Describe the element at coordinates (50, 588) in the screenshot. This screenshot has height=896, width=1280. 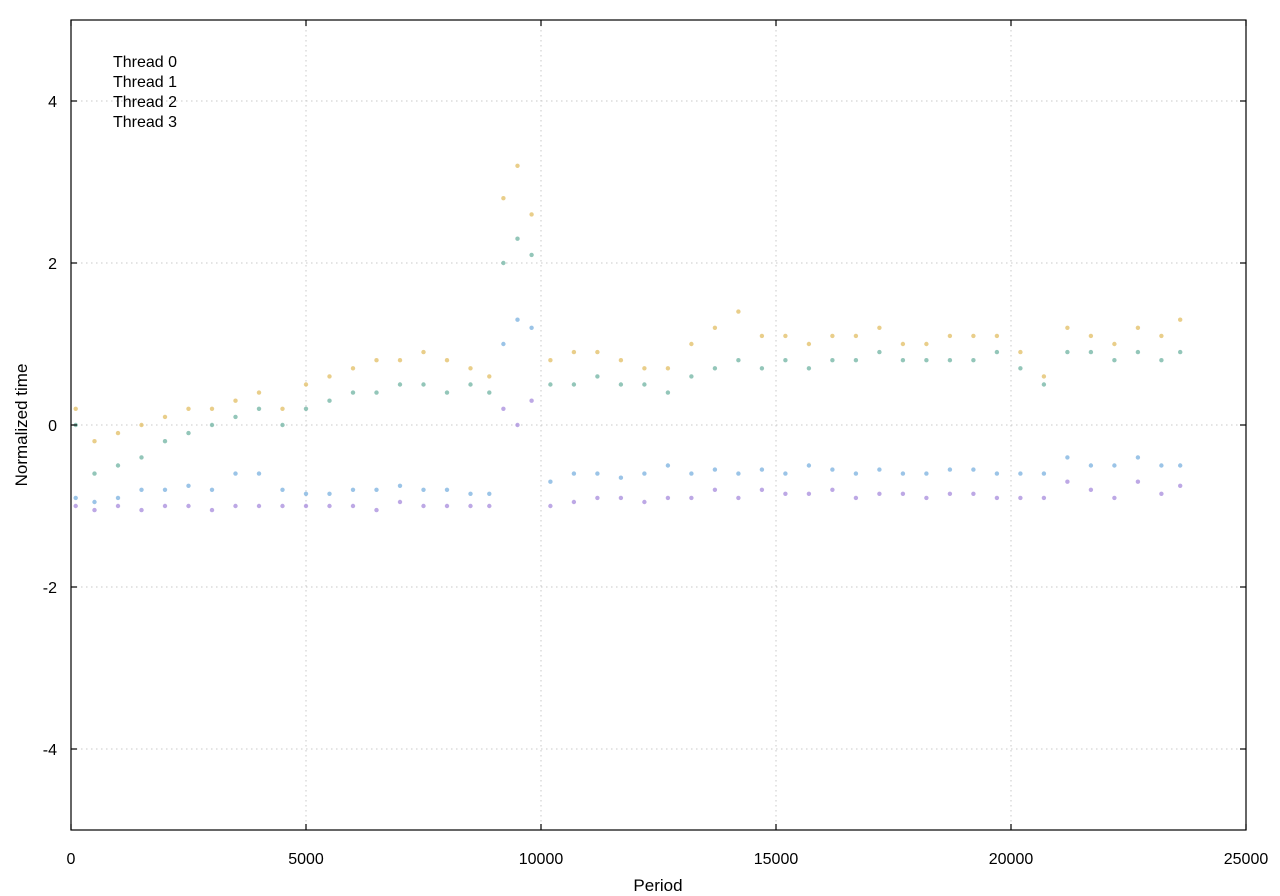
I see `y-tick-label: -2` at that location.